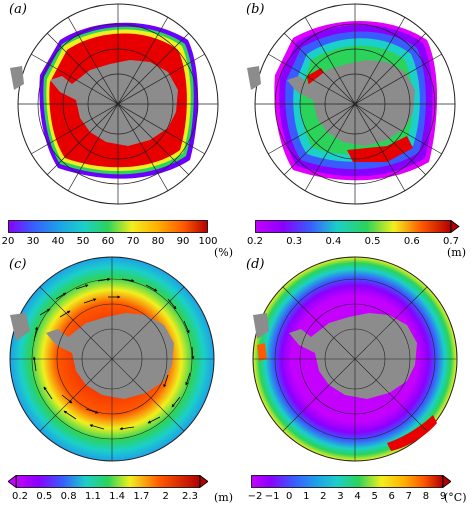  Describe the element at coordinates (255, 496) in the screenshot. I see `tick-label: −2` at that location.